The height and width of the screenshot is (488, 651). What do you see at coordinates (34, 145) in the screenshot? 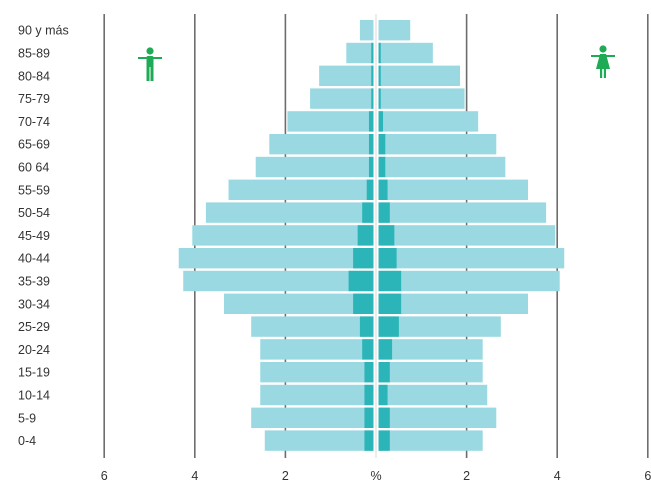
I see `category-label: 65-69` at bounding box center [34, 145].